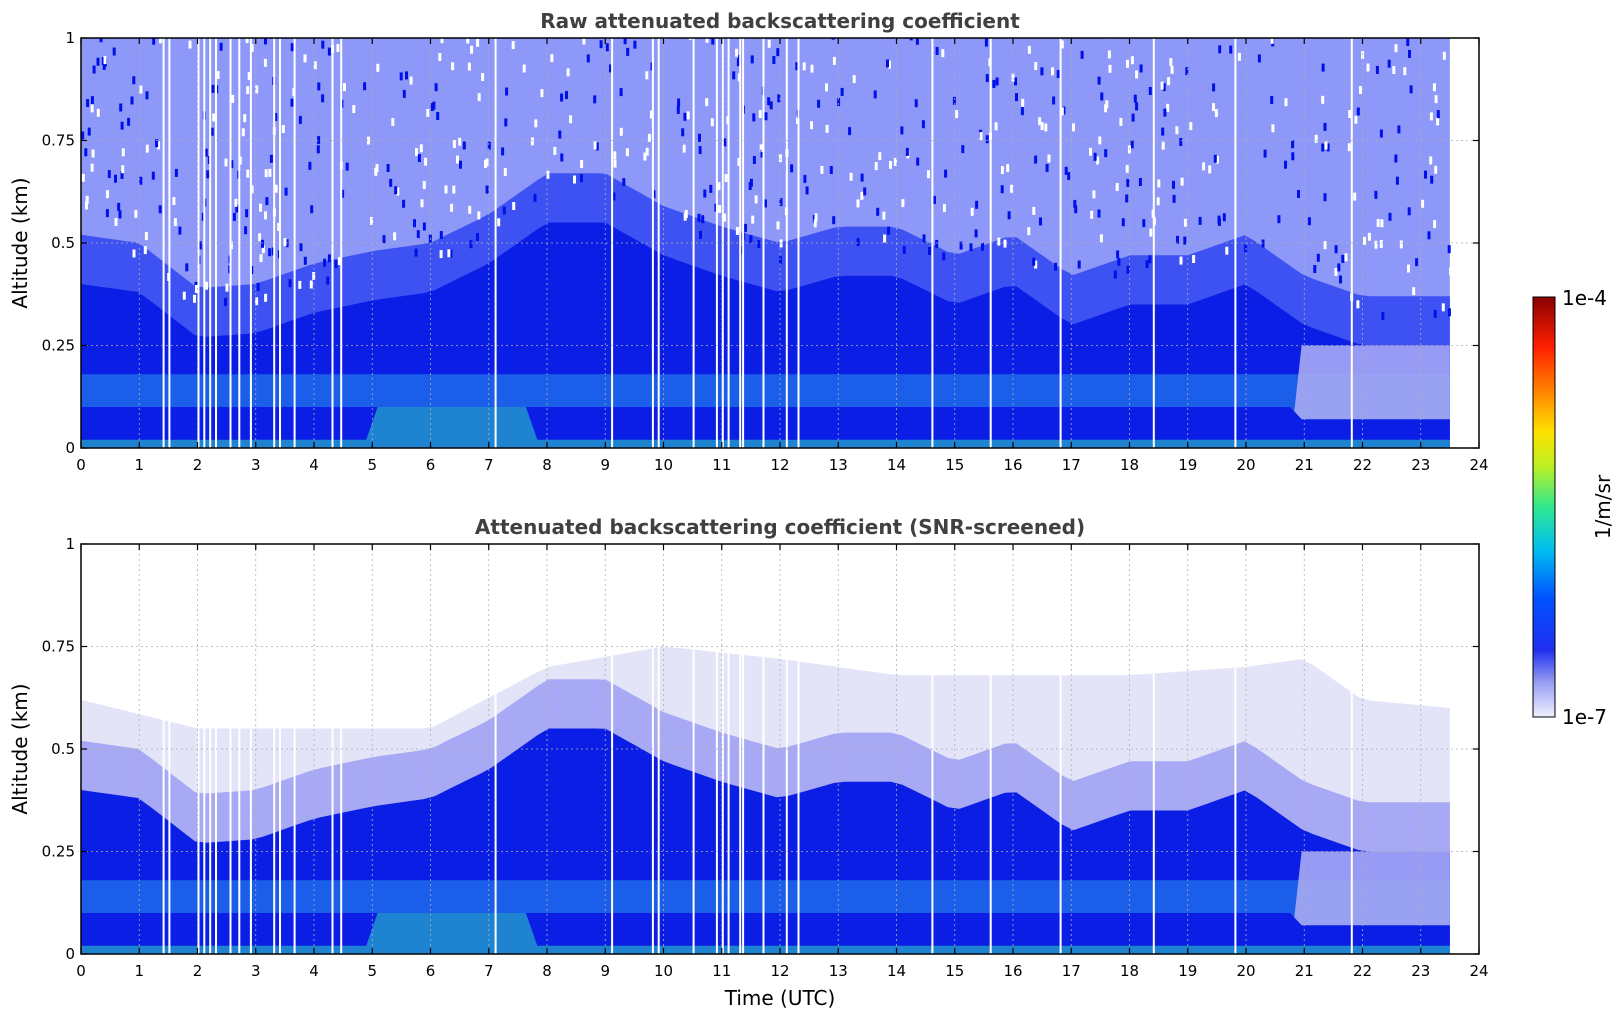 This screenshot has width=1621, height=1024. Describe the element at coordinates (1603, 506) in the screenshot. I see `colorbar-unit-label: 1/m/sr` at that location.